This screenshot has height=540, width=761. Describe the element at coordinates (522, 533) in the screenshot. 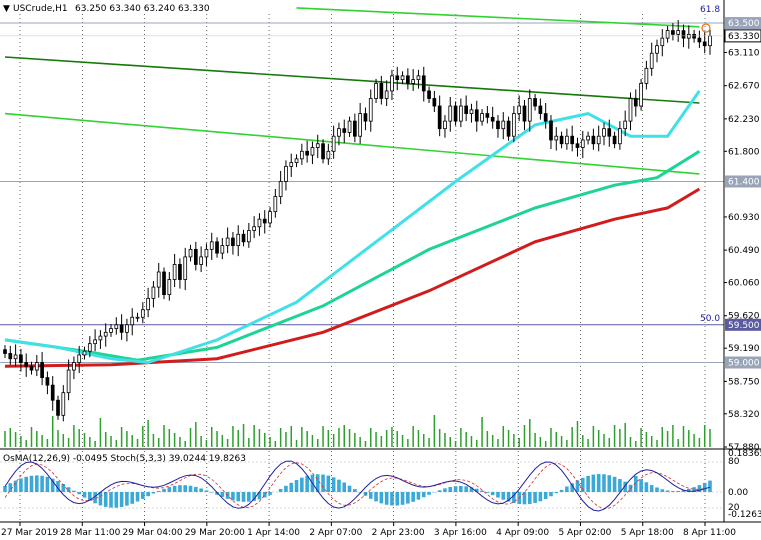

I see `time-tick-label: 4 Apr 09:00` at that location.